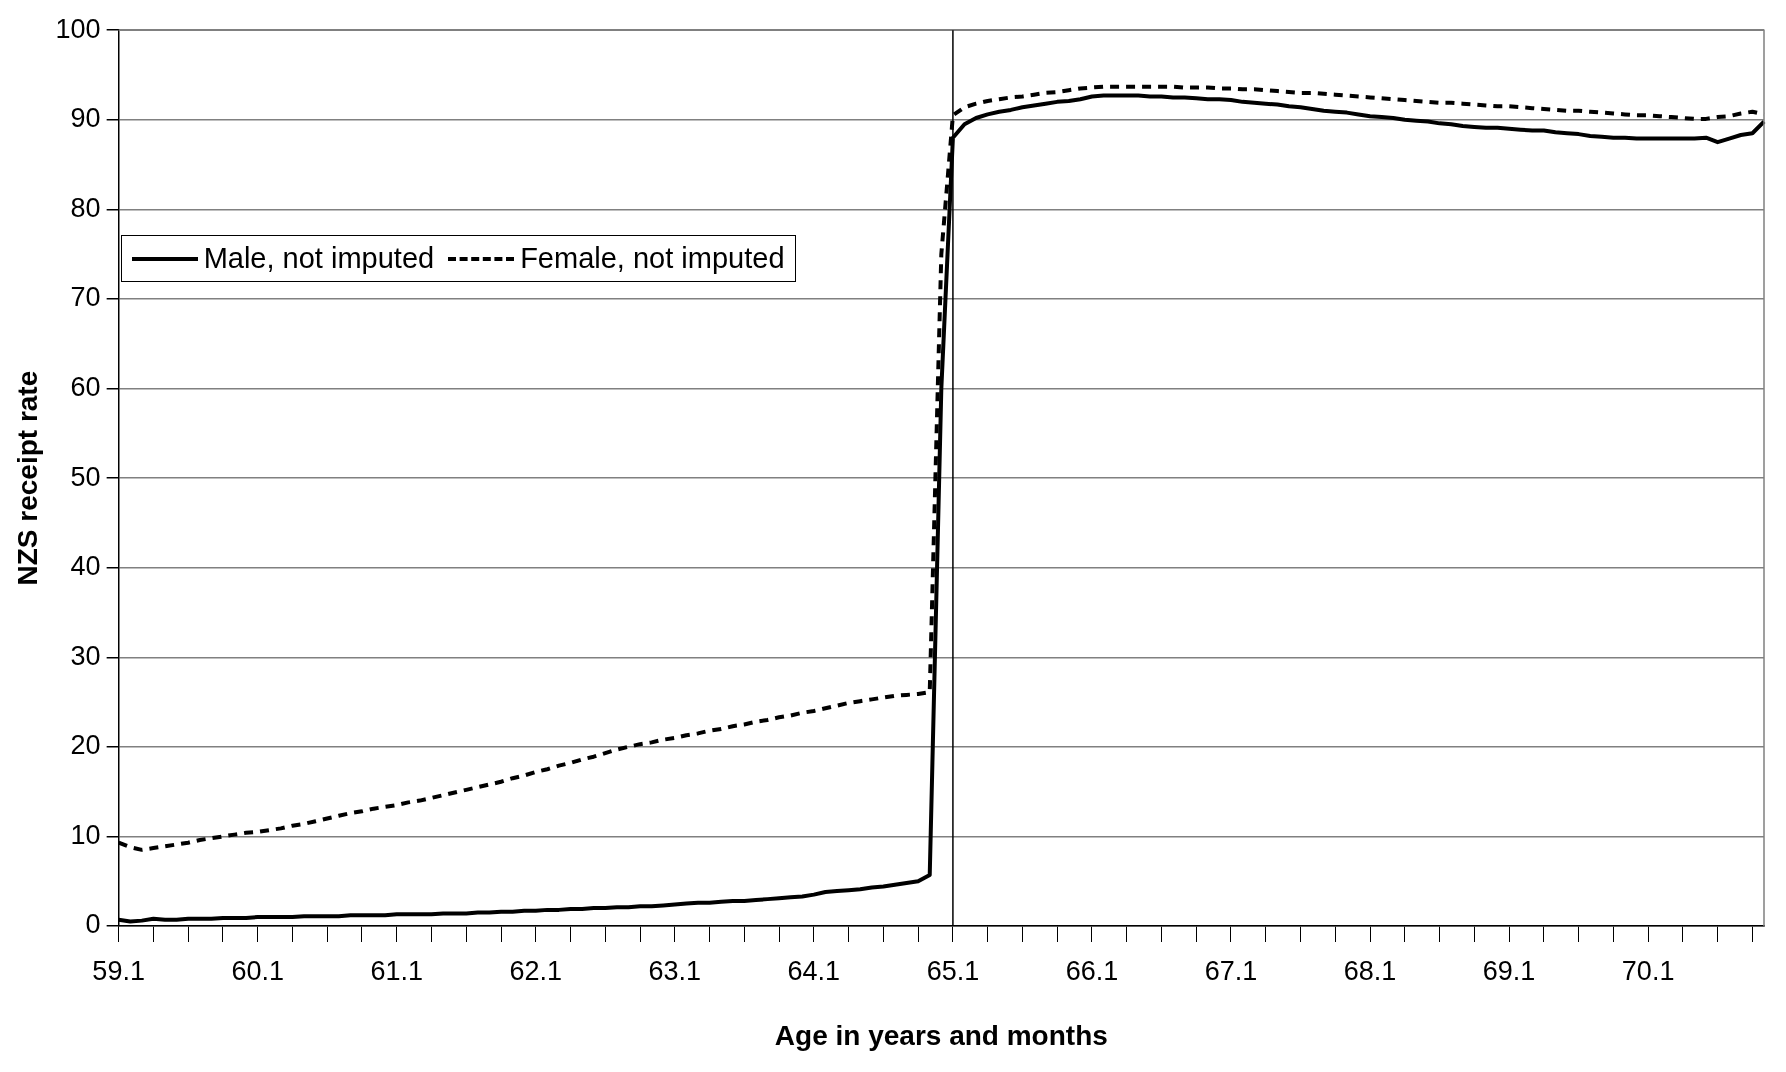 The height and width of the screenshot is (1072, 1786). What do you see at coordinates (85, 386) in the screenshot?
I see `y-tick-label: 60` at bounding box center [85, 386].